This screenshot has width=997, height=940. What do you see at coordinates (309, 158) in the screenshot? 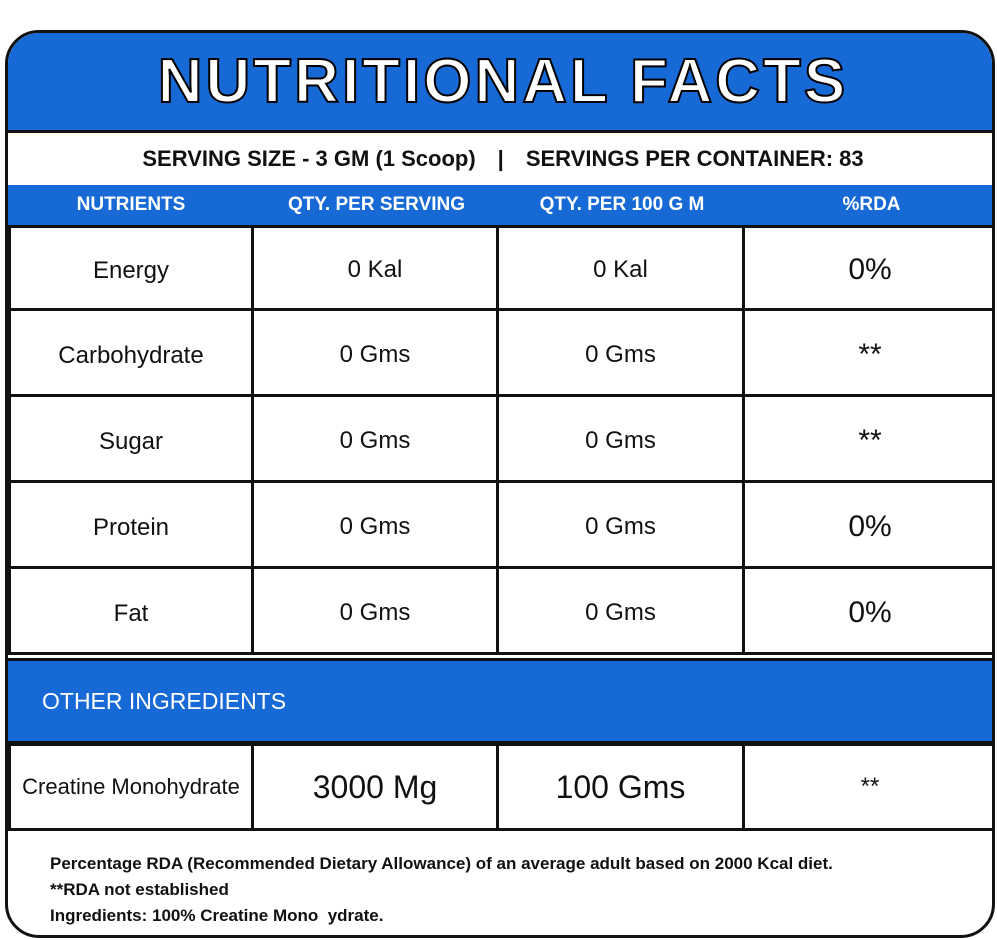
I see `serving-size: SERVING SIZE - 3 GM (1 Scoop)` at bounding box center [309, 158].